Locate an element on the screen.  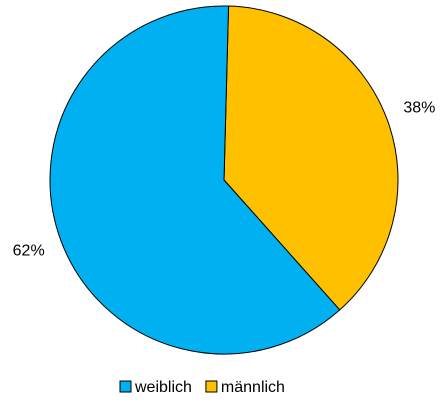
data-label: 62% is located at coordinates (29, 251).